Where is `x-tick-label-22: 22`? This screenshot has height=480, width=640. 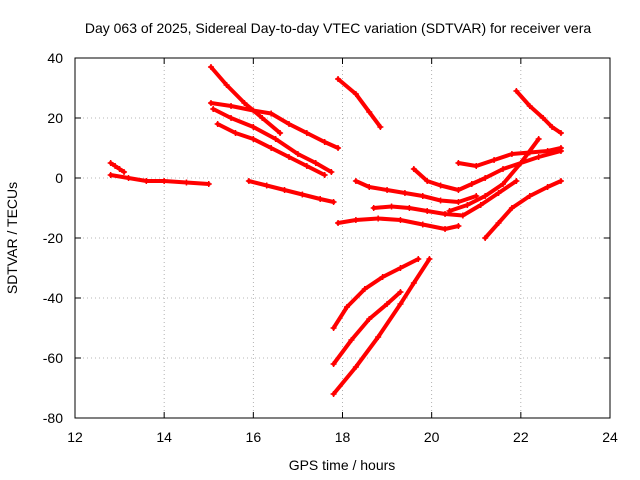 x-tick-label-22: 22 is located at coordinates (521, 437).